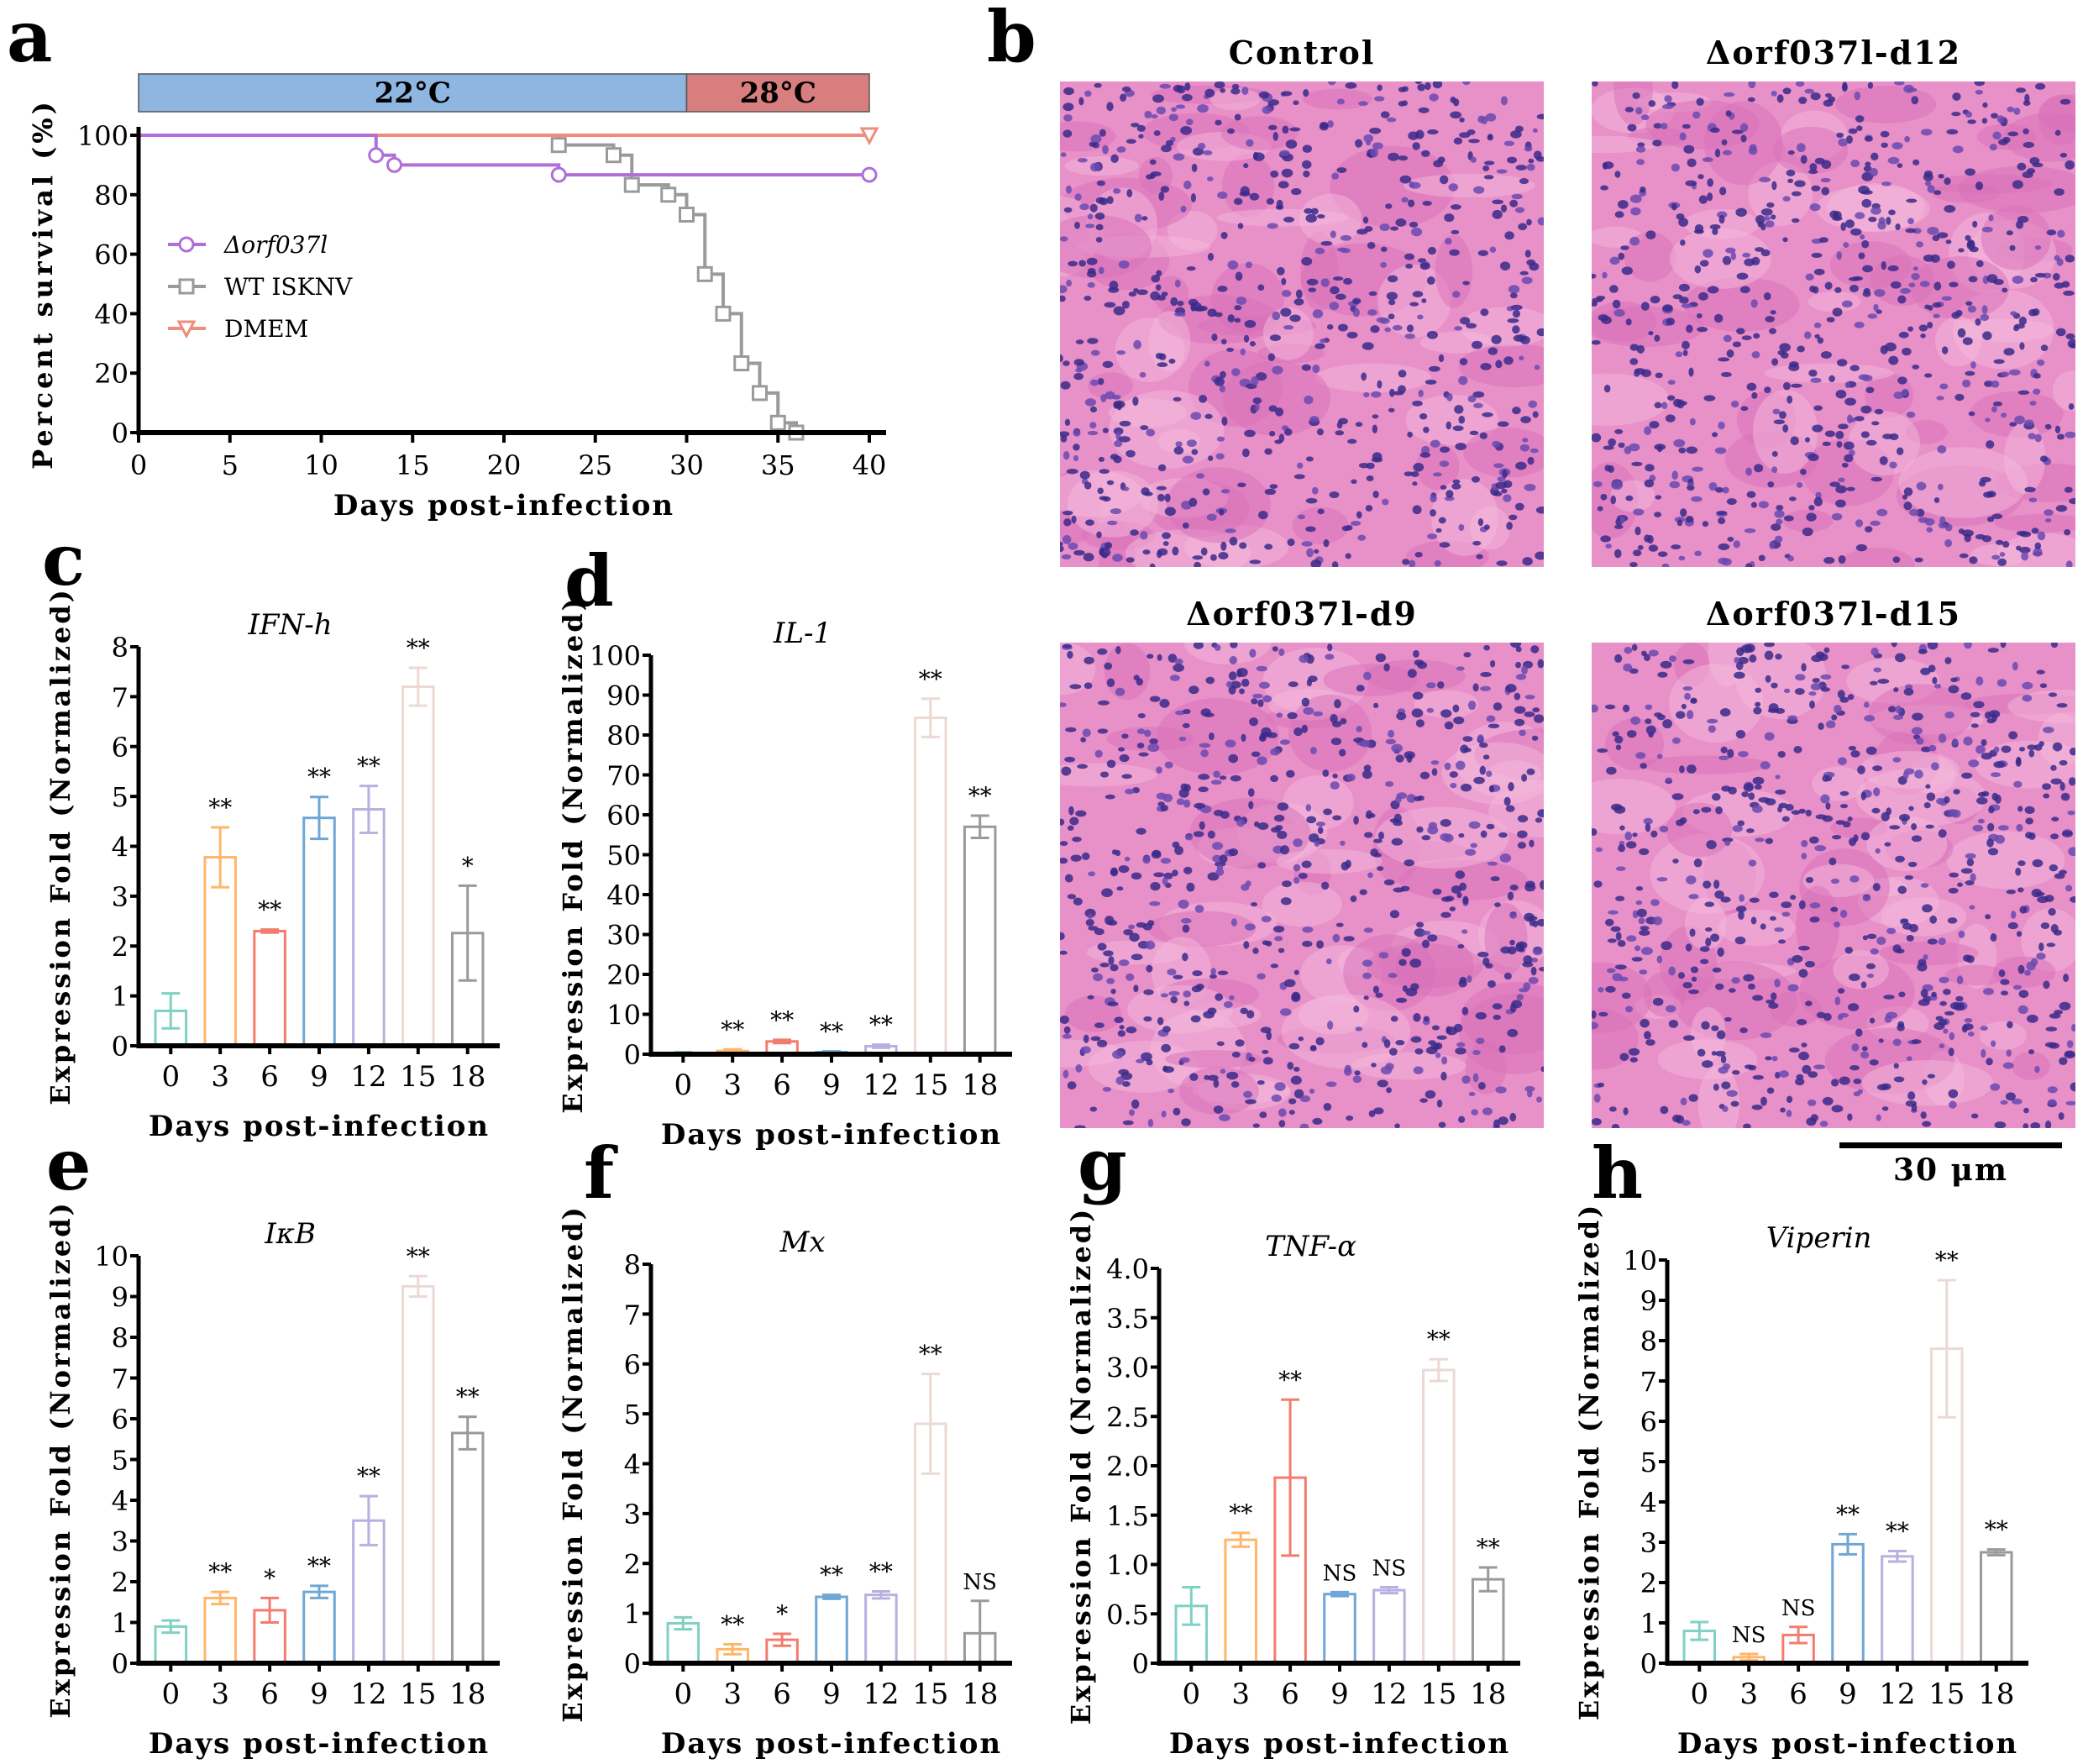  I want to click on y-tick-label: 0, so click(120, 433).